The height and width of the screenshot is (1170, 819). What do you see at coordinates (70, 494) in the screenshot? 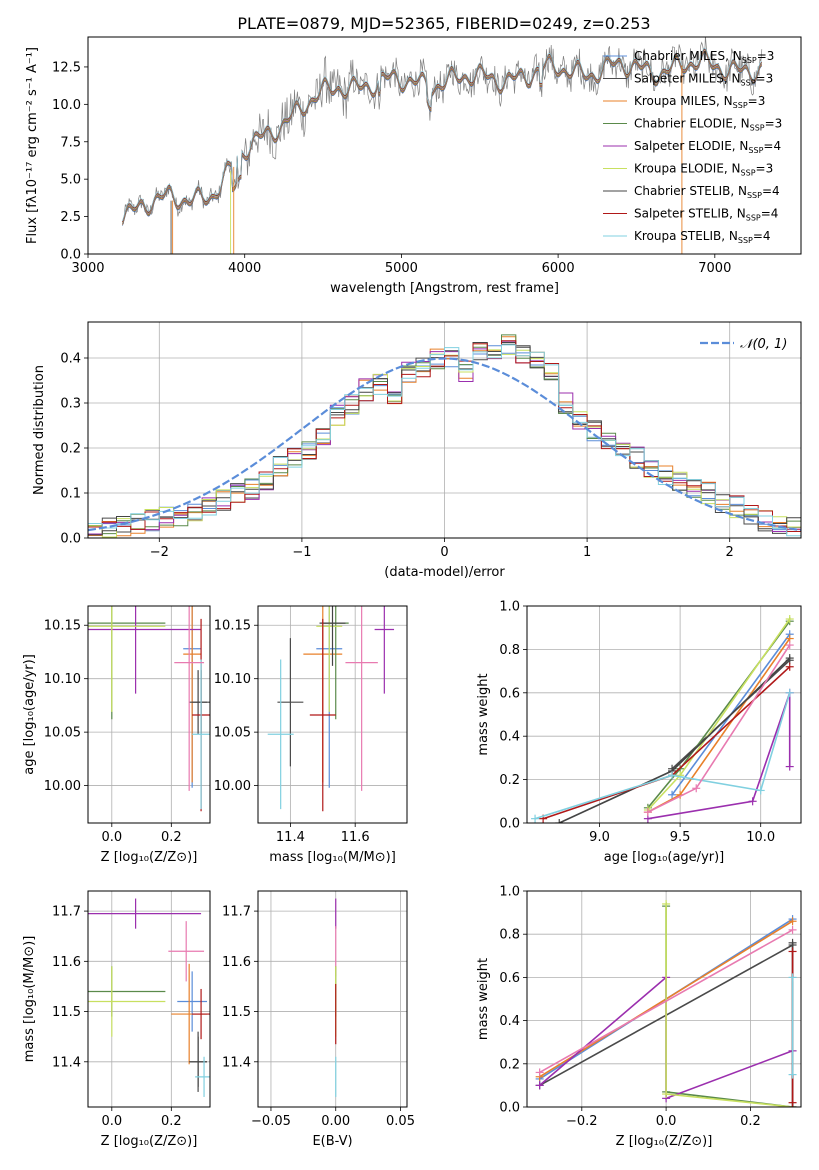
I see `y-tick-label: 0.1` at bounding box center [70, 494].